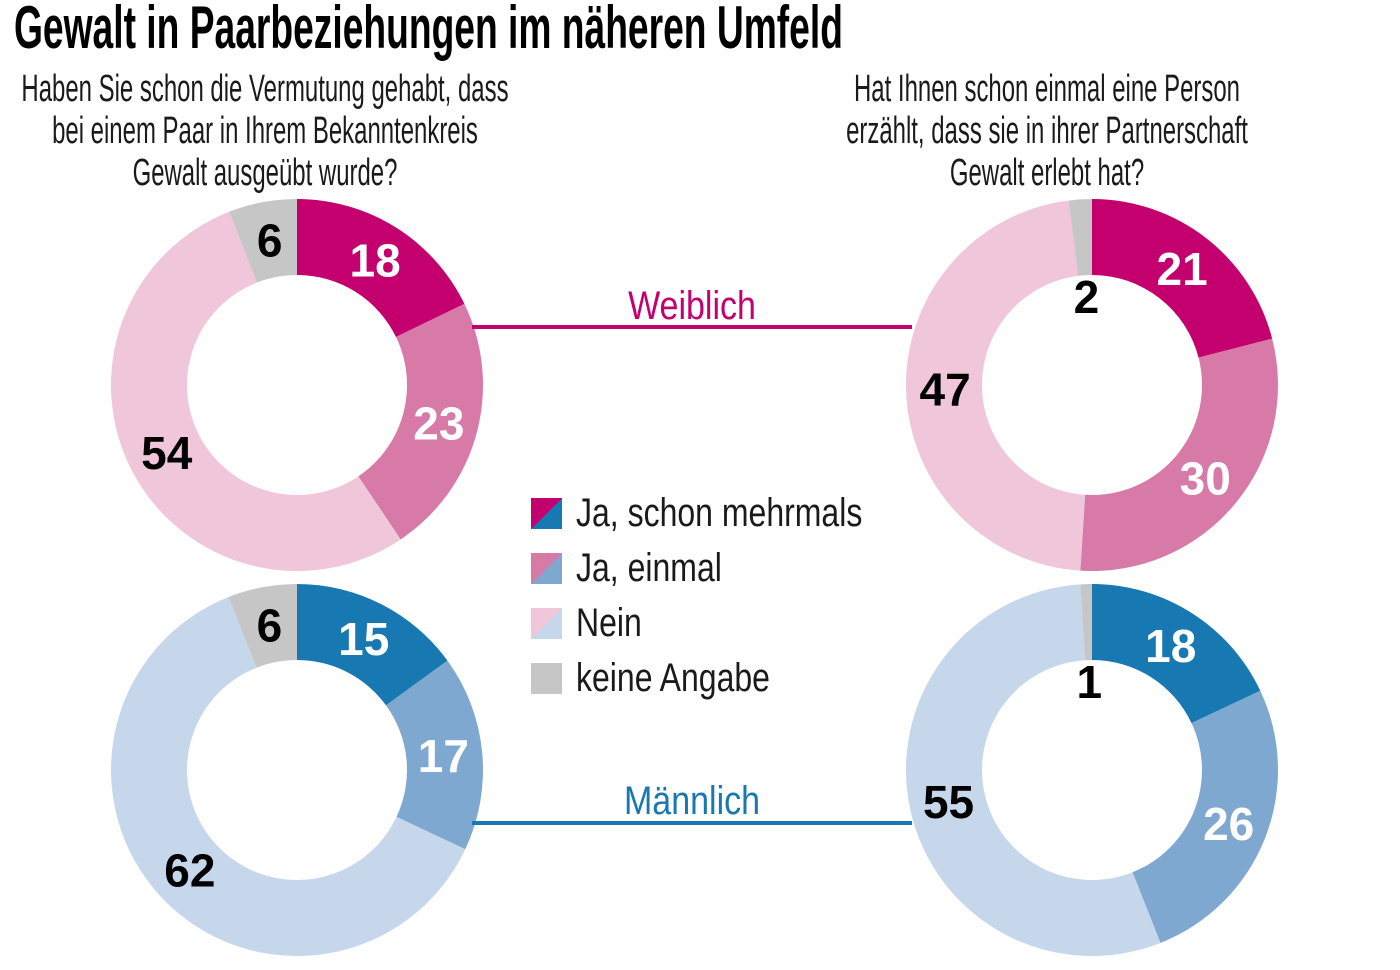 The image size is (1400, 970). I want to click on legend-label: keine Angabe, so click(673, 678).